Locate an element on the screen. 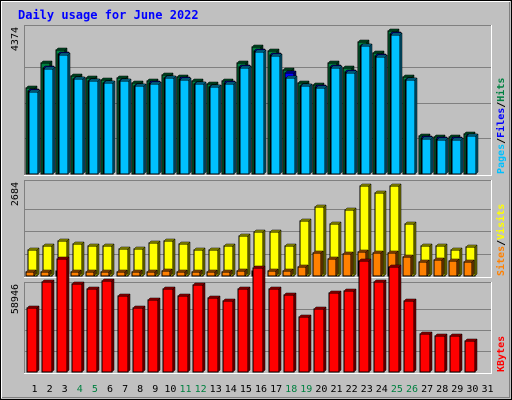 The image size is (512, 400). x-tick-label: 2 is located at coordinates (50, 389).